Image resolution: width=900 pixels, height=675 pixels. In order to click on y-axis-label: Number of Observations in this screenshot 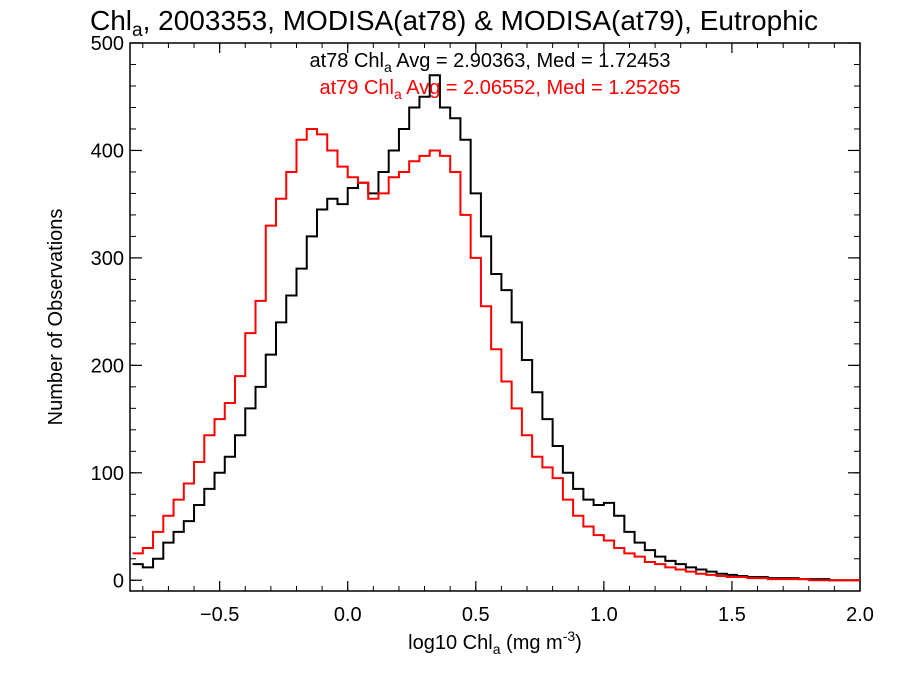, I will do `click(56, 317)`.